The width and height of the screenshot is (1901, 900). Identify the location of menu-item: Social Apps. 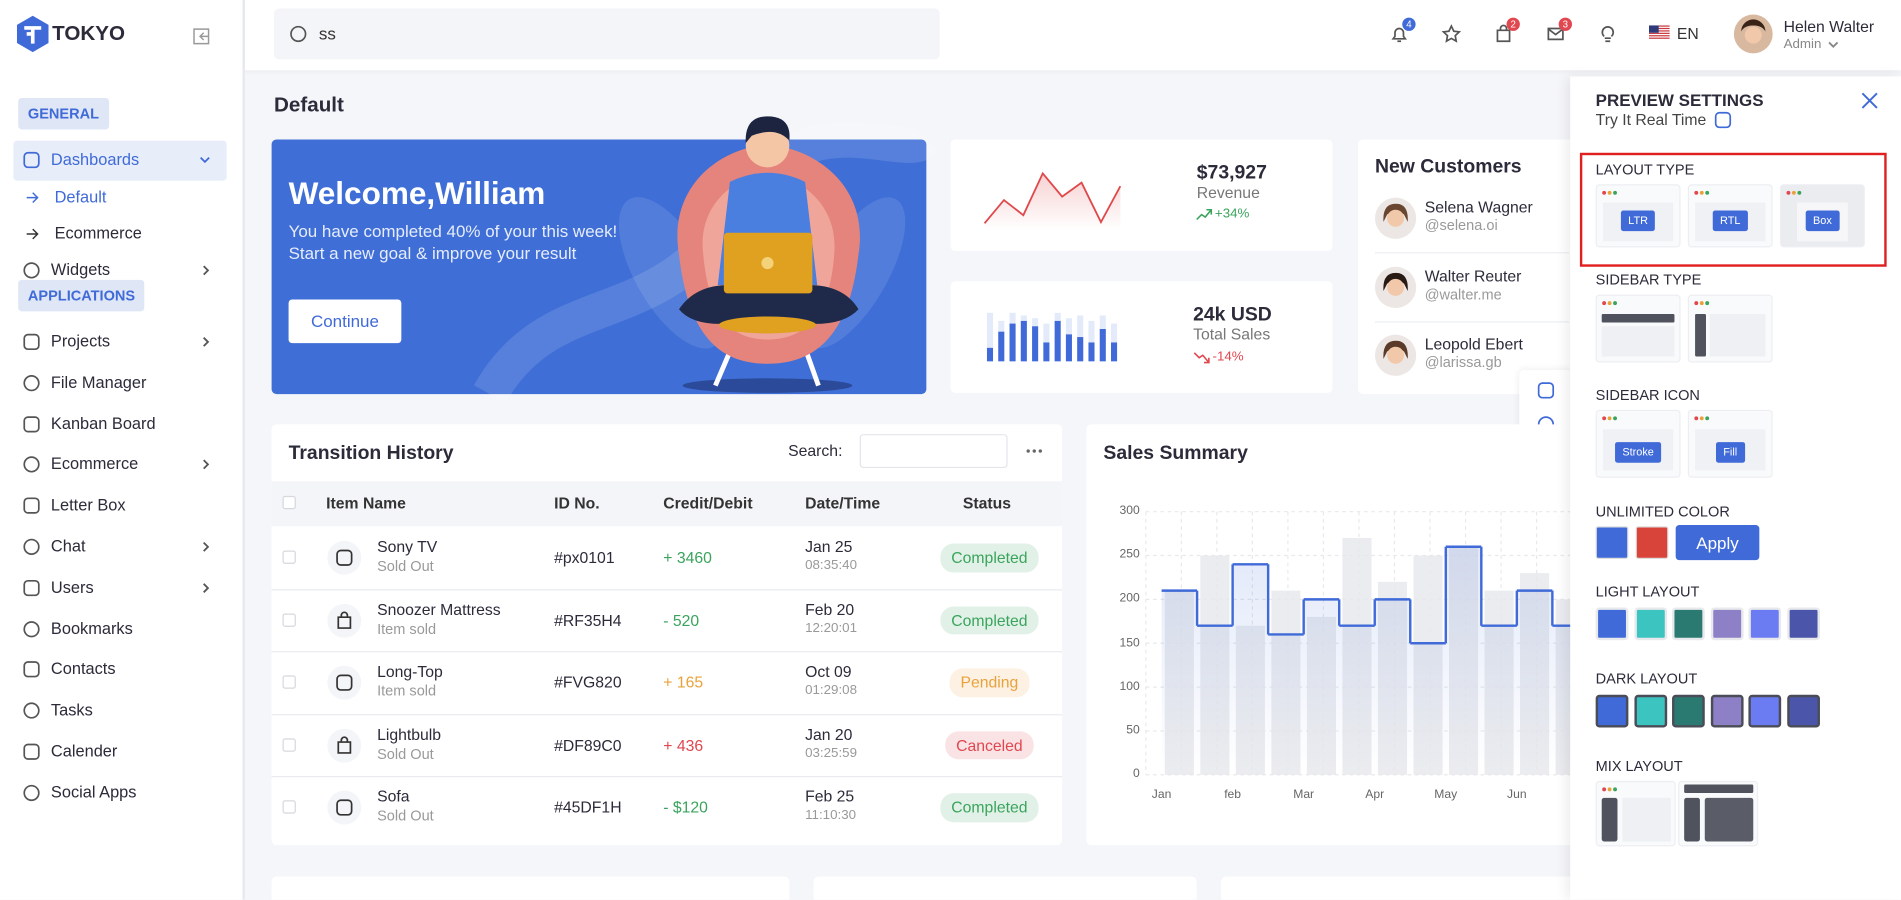
(93, 792).